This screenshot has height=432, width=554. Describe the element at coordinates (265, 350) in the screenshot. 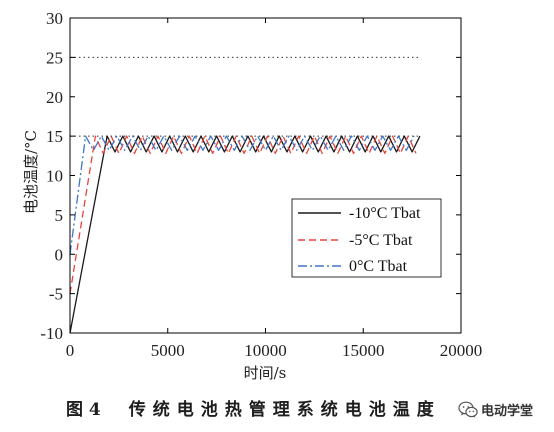

I see `x-tick-label: 10000` at that location.